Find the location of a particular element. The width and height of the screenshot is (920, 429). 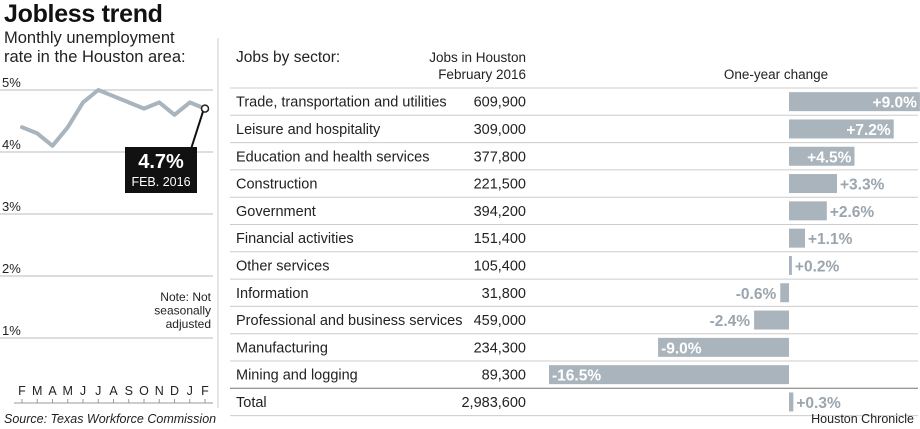

change-label: +3.3% is located at coordinates (862, 185).